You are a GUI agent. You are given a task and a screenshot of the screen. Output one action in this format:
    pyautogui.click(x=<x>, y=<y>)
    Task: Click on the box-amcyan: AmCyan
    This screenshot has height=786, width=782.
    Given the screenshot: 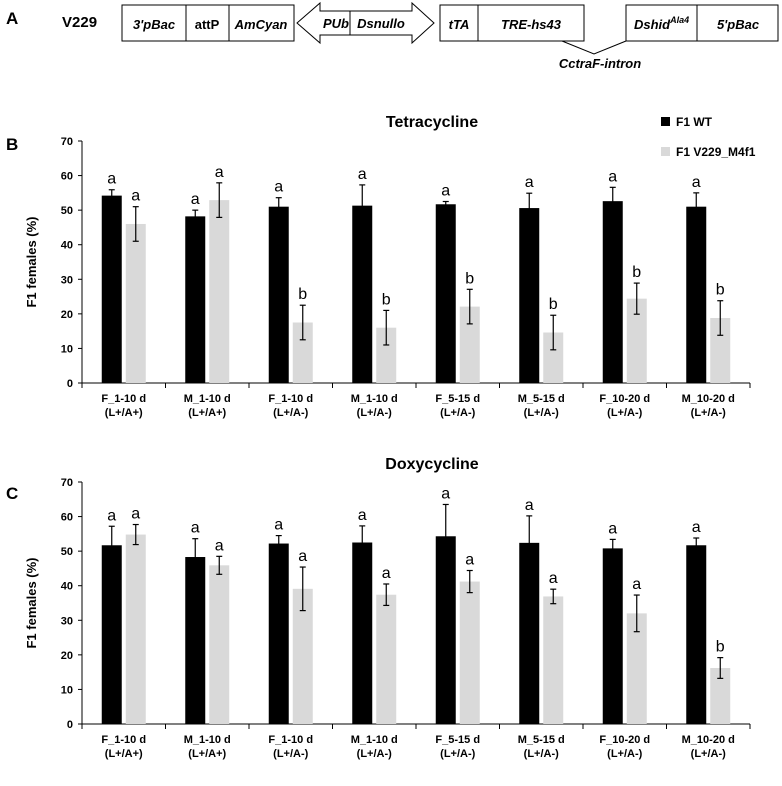 What is the action you would take?
    pyautogui.click(x=261, y=24)
    